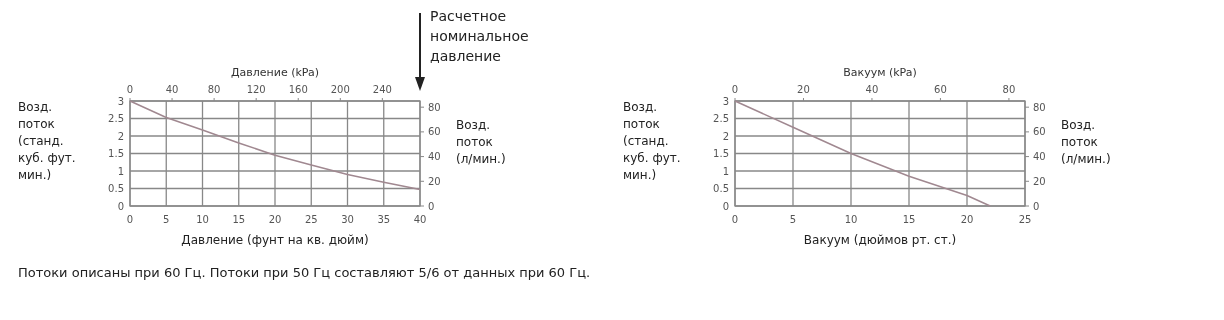  Describe the element at coordinates (940, 89) in the screenshot. I see `x2-tick-label: 60` at that location.